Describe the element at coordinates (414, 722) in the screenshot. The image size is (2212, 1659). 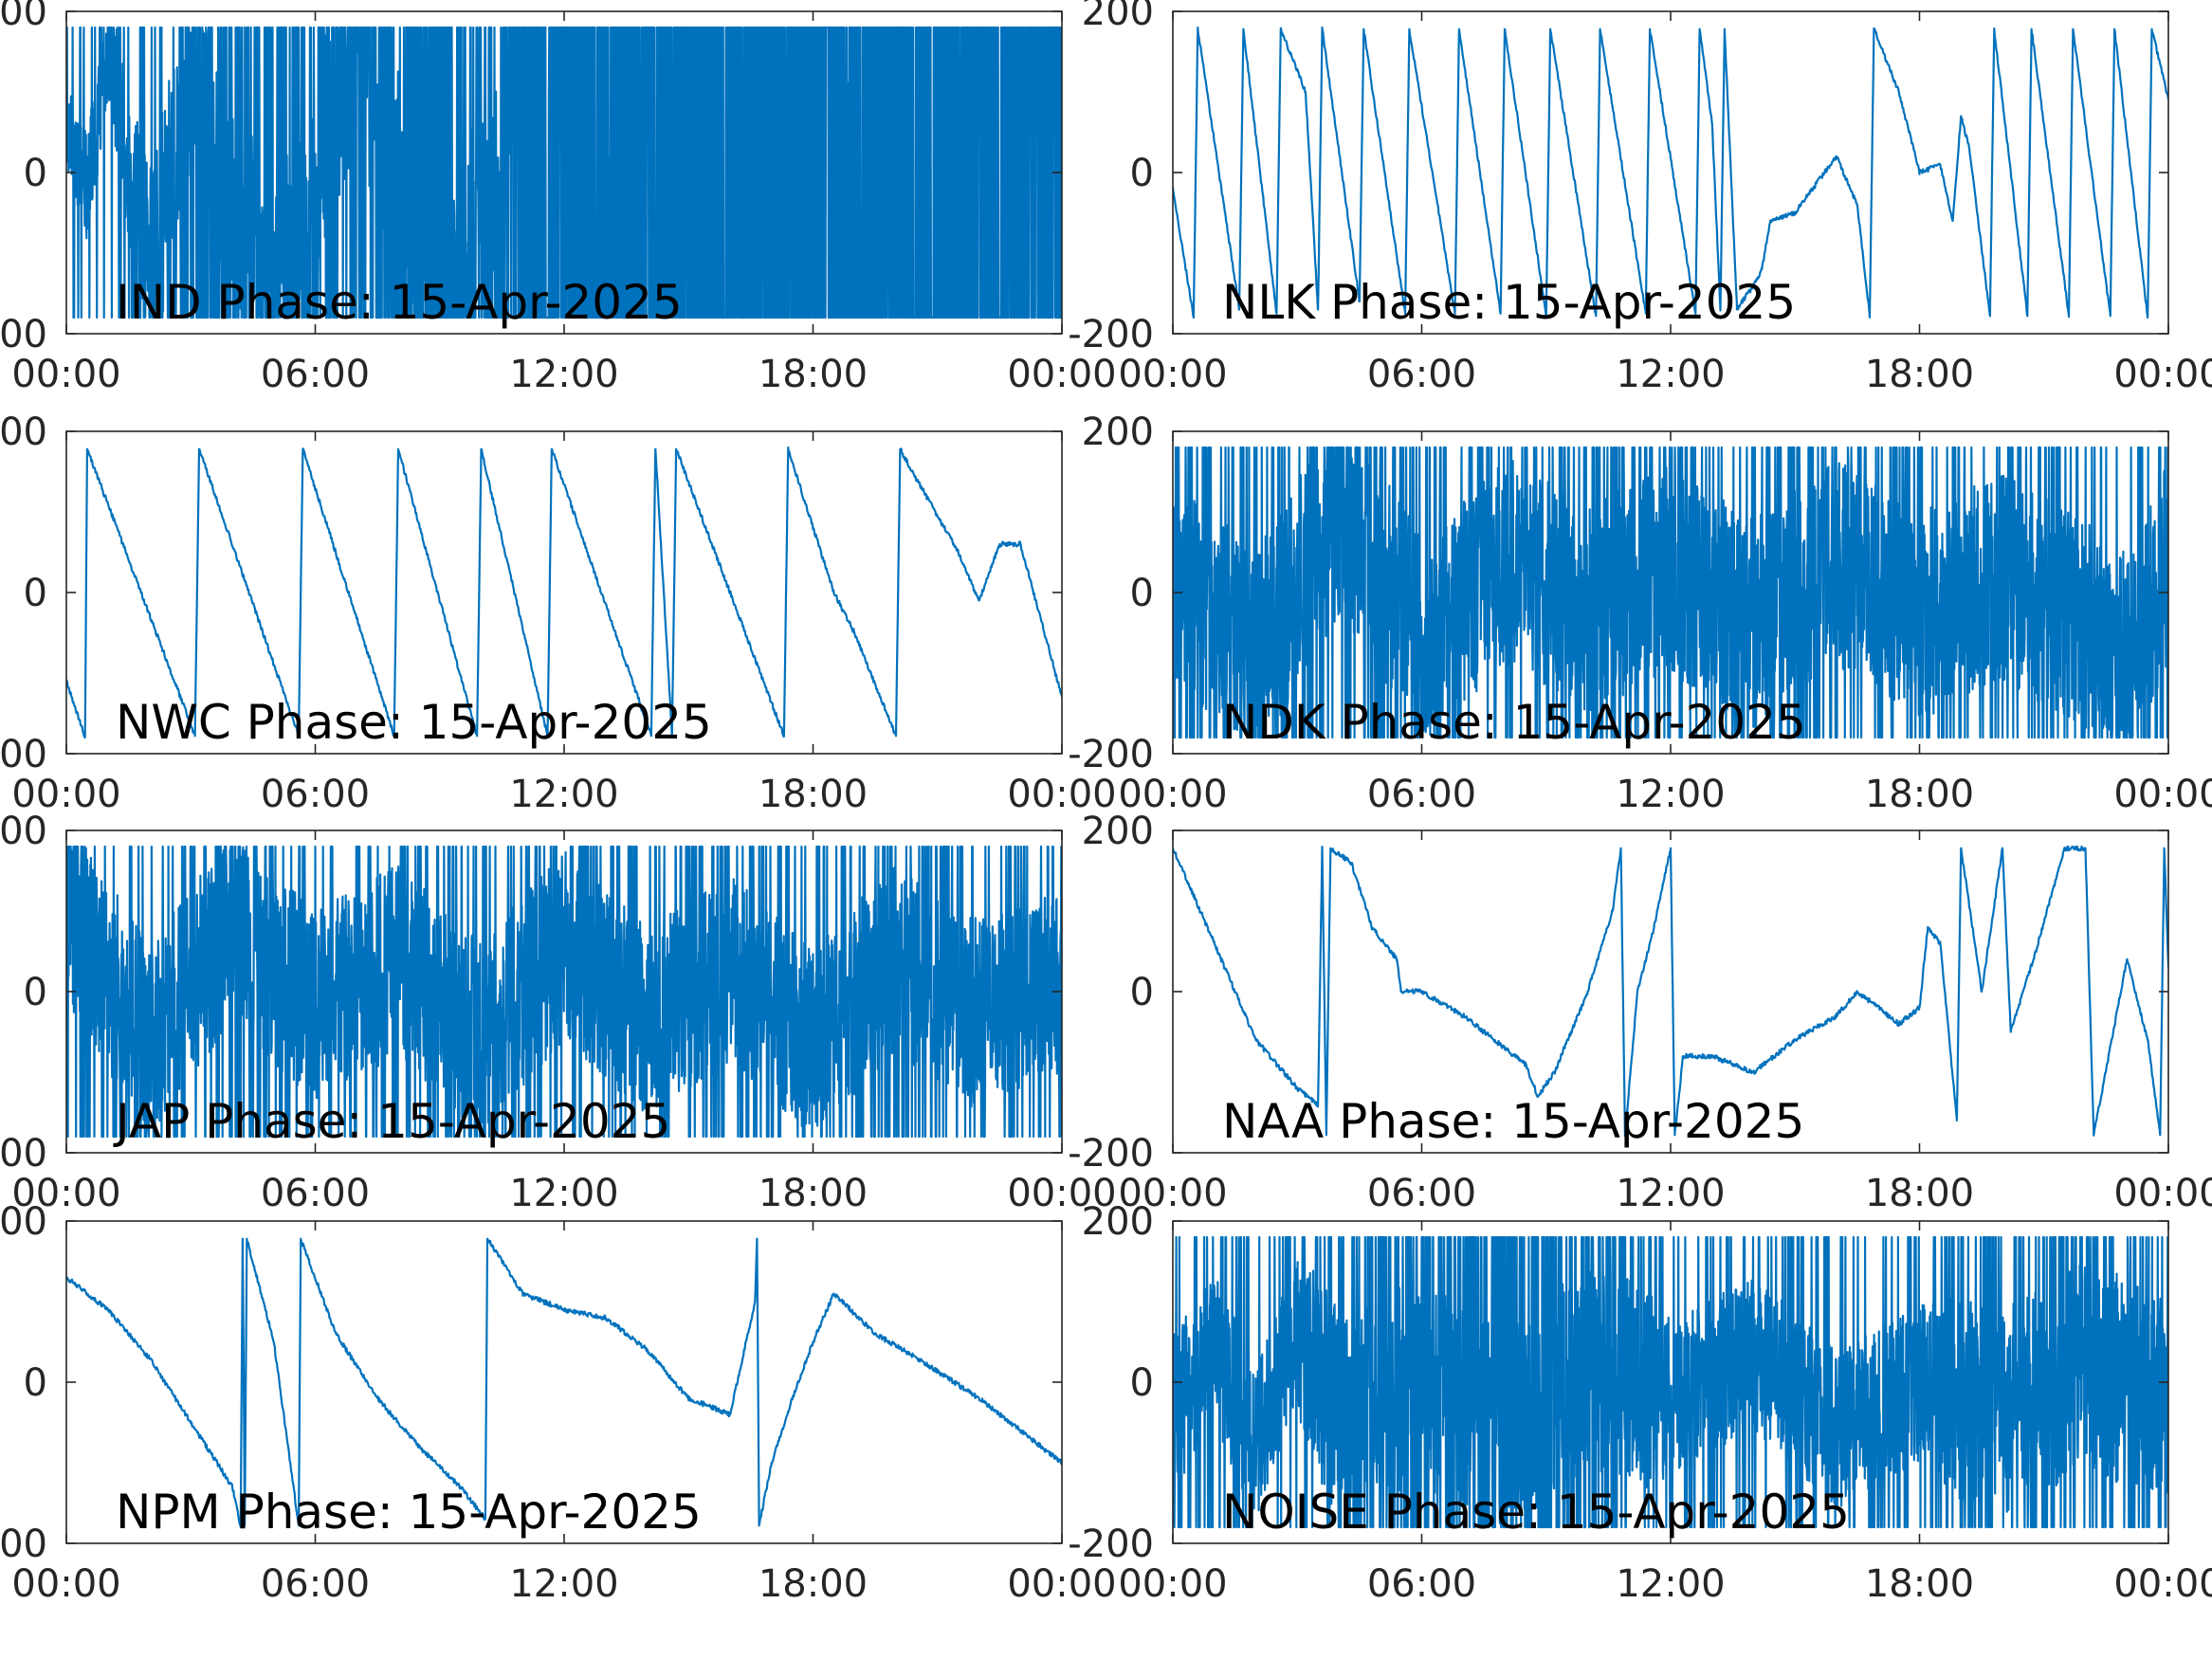
I see `panel-title: NWC Phase: 15-Apr-2025` at that location.